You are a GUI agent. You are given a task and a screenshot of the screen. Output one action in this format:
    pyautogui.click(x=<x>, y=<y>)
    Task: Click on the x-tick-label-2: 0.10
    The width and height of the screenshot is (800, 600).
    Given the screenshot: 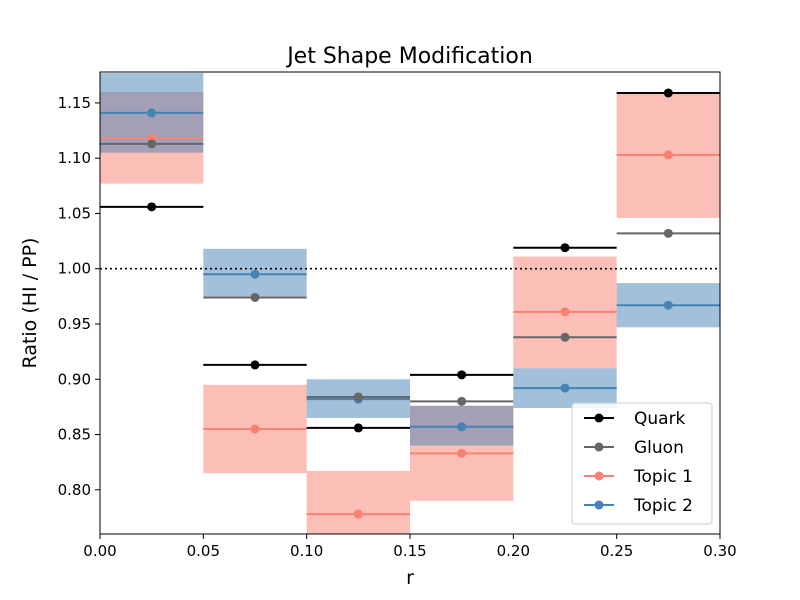 What is the action you would take?
    pyautogui.click(x=306, y=551)
    